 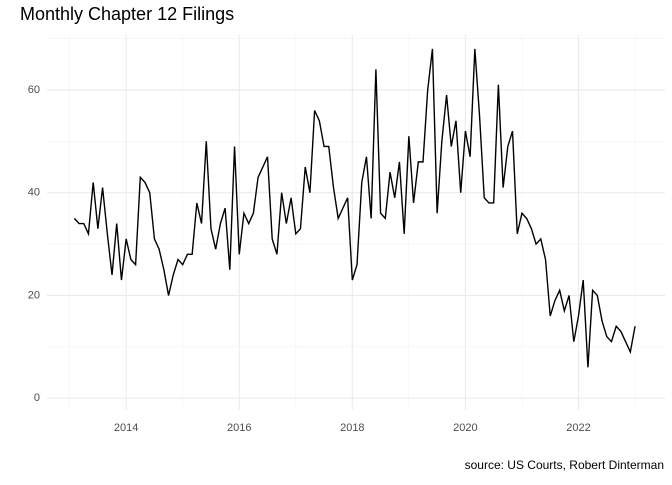 I want to click on y-tick-label: 0, so click(x=37, y=398).